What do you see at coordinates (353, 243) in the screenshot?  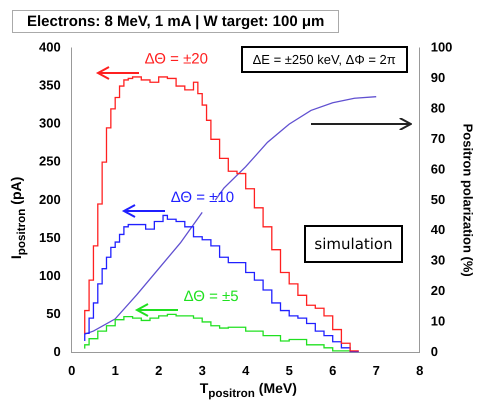 I see `annotation: simulation` at bounding box center [353, 243].